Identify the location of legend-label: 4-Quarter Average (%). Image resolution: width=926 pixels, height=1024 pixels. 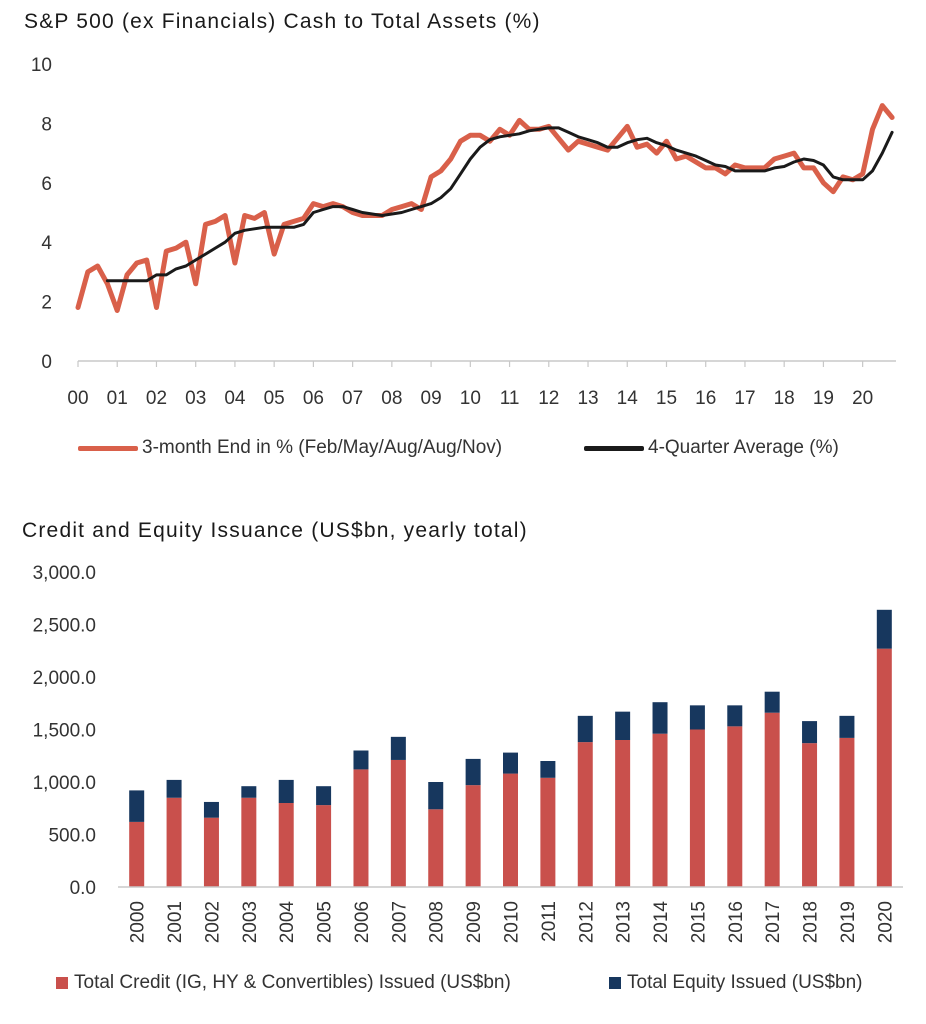
(743, 447).